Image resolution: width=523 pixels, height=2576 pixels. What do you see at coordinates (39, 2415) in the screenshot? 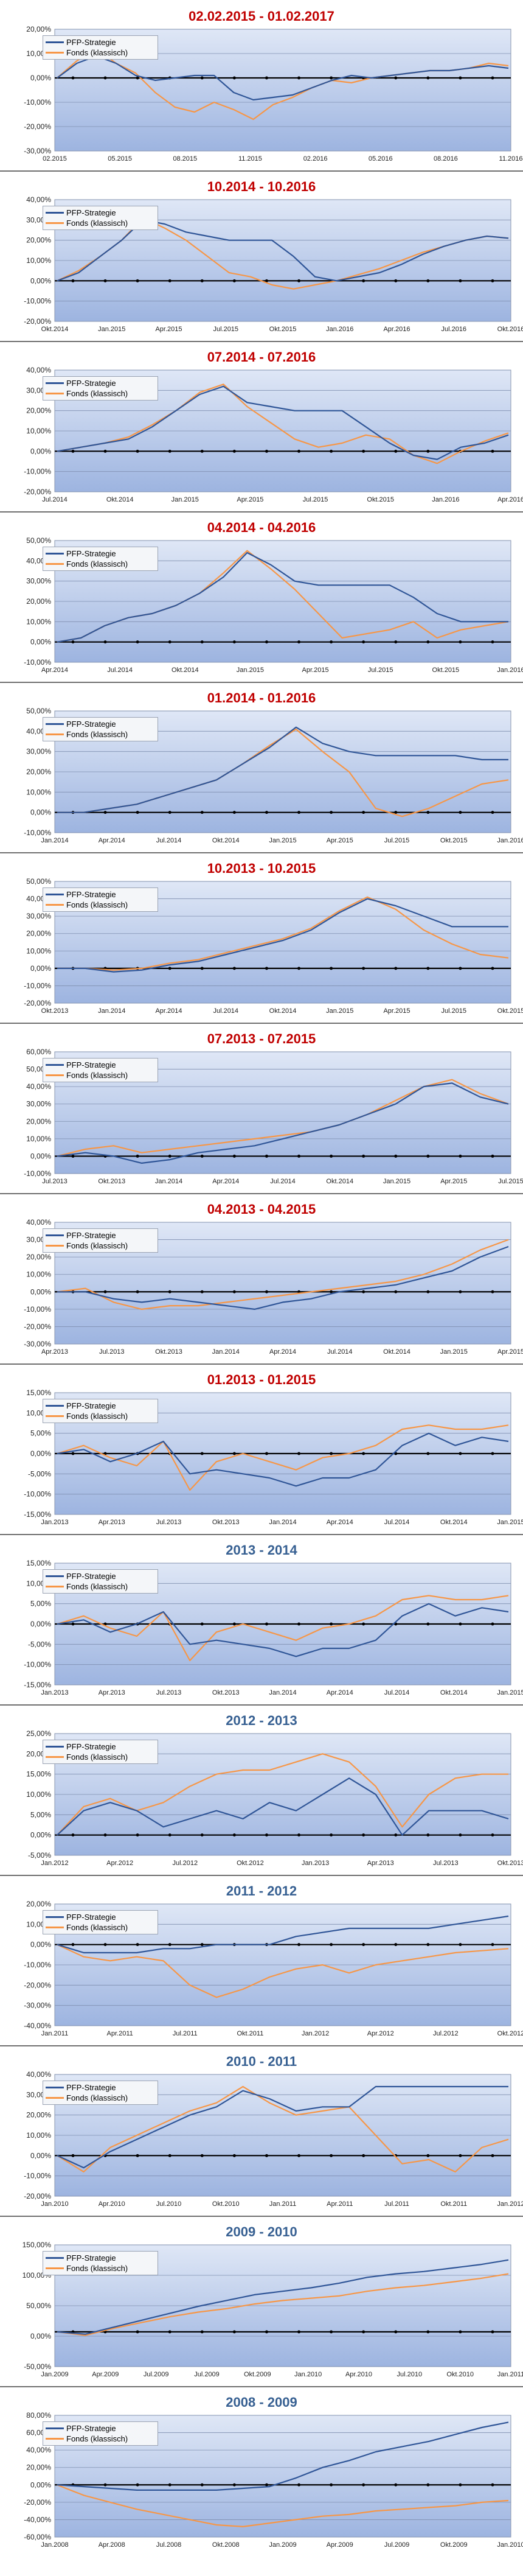
I see `y-tick-label: 80,00%` at bounding box center [39, 2415].